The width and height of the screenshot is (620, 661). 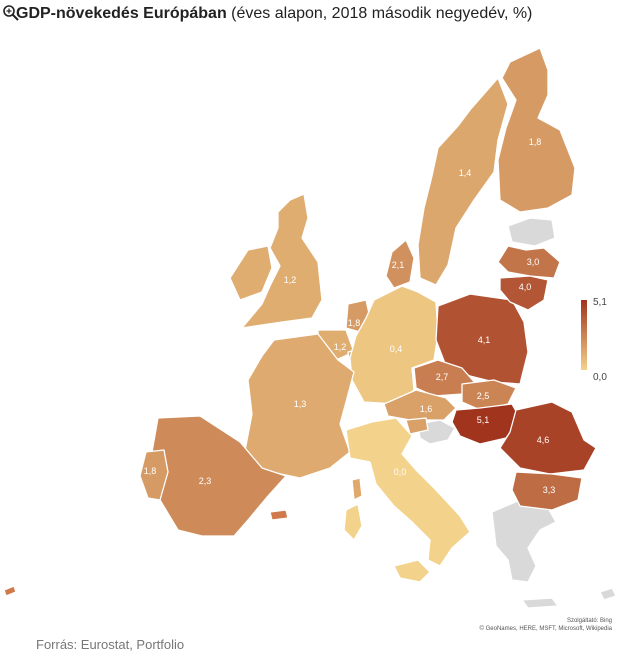 I want to click on value-label-denmark: 2,1, so click(x=398, y=265).